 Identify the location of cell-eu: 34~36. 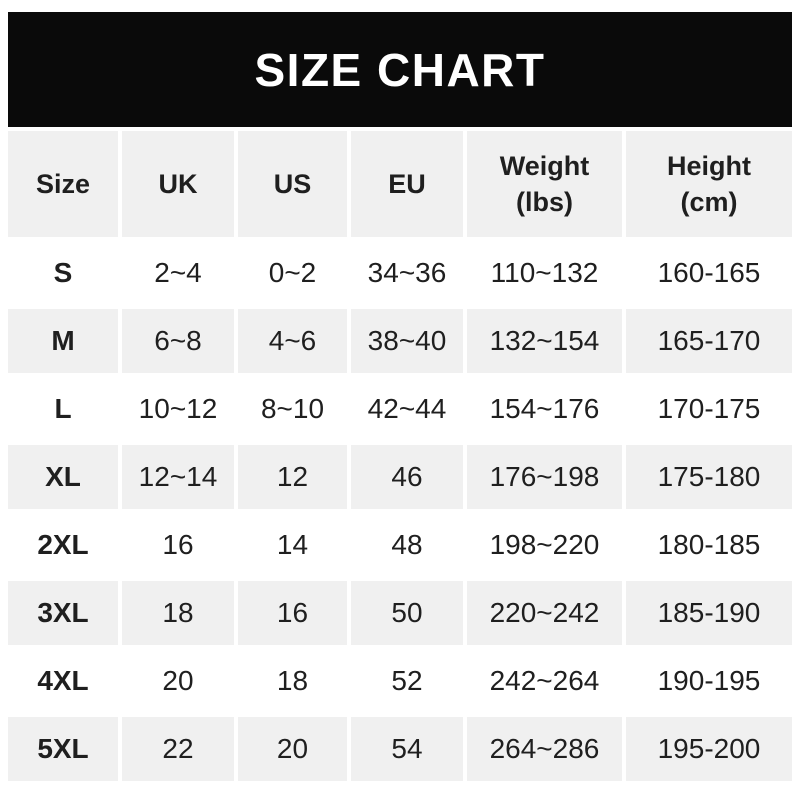
(407, 273).